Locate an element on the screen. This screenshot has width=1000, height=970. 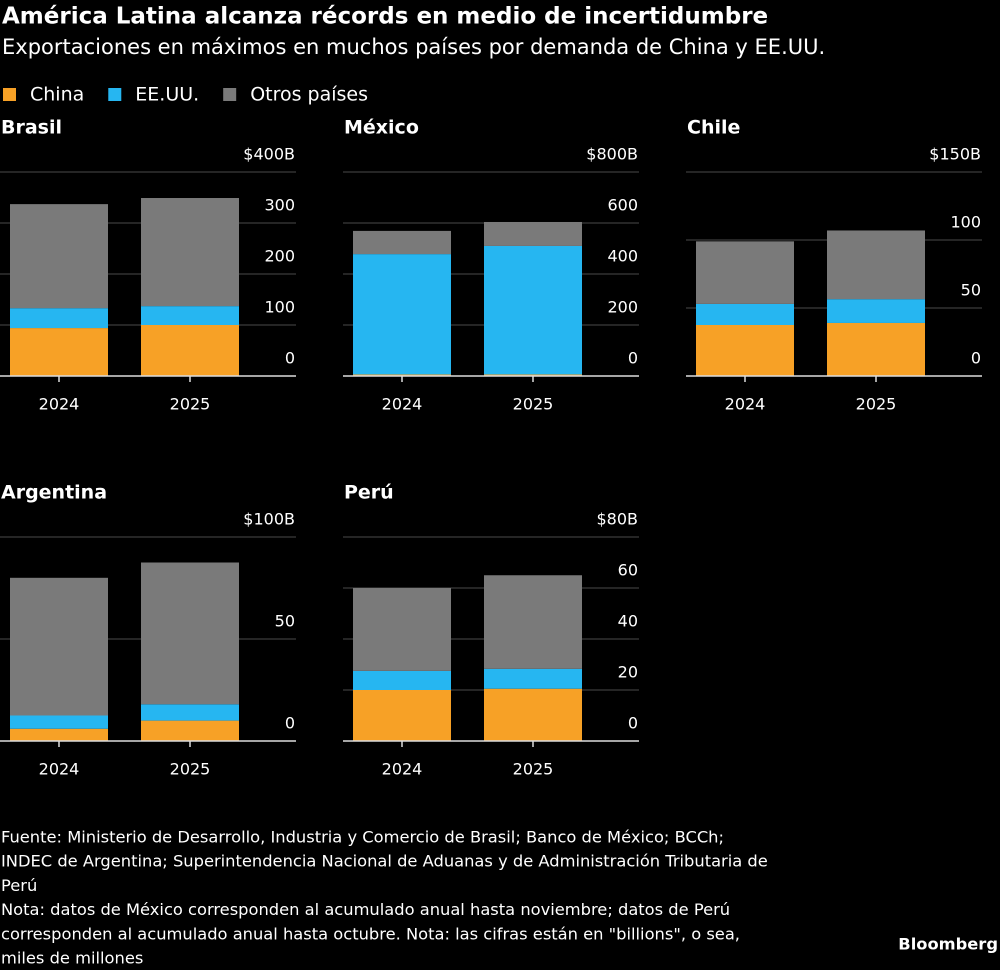
y-tick-label: 40 is located at coordinates (628, 621).